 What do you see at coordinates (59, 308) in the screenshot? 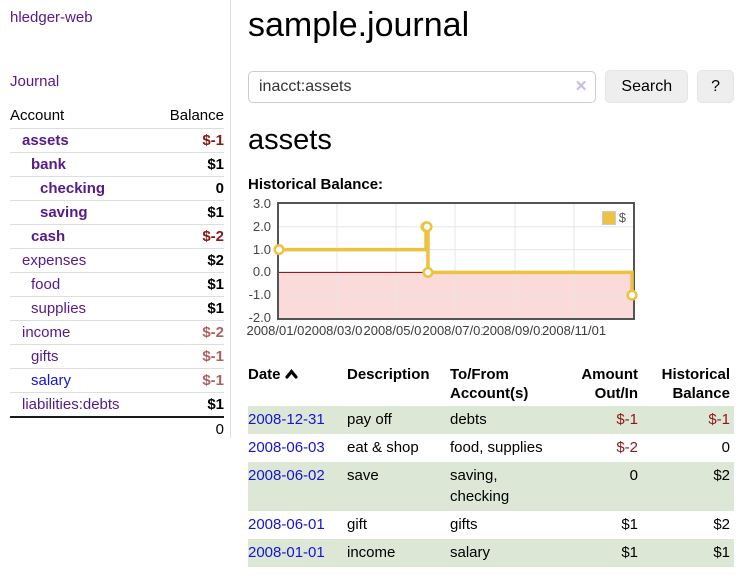
I see `account-link: supplies` at bounding box center [59, 308].